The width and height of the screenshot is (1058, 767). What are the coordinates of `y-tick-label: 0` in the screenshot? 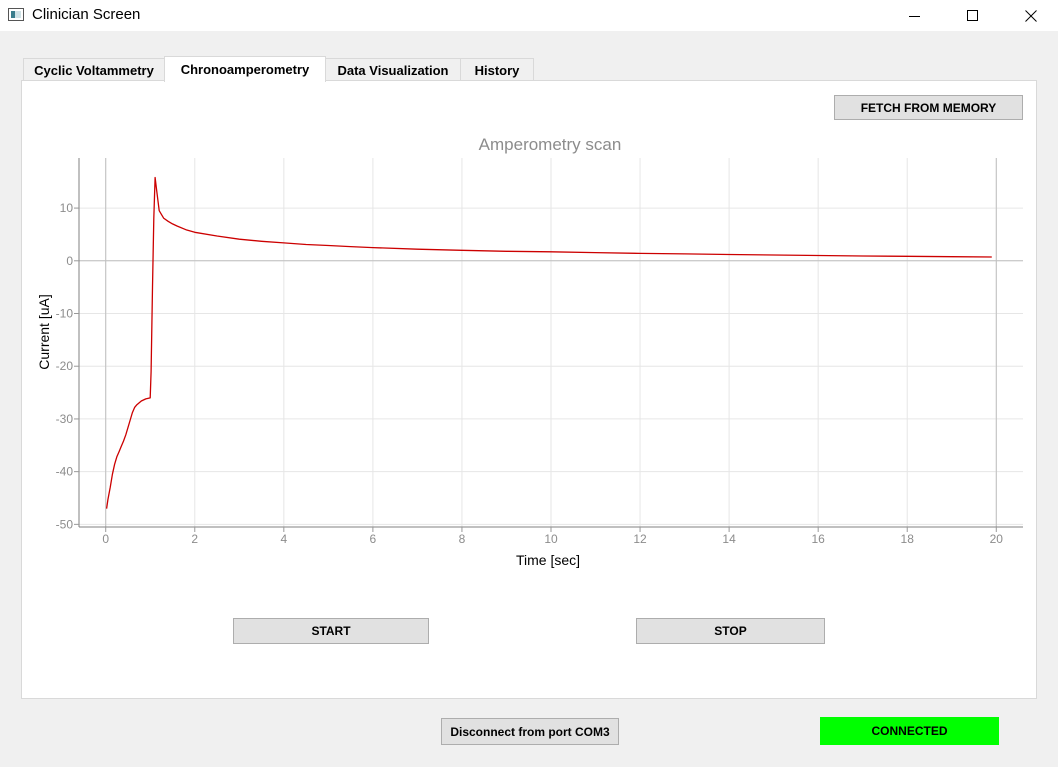 It's located at (69, 261).